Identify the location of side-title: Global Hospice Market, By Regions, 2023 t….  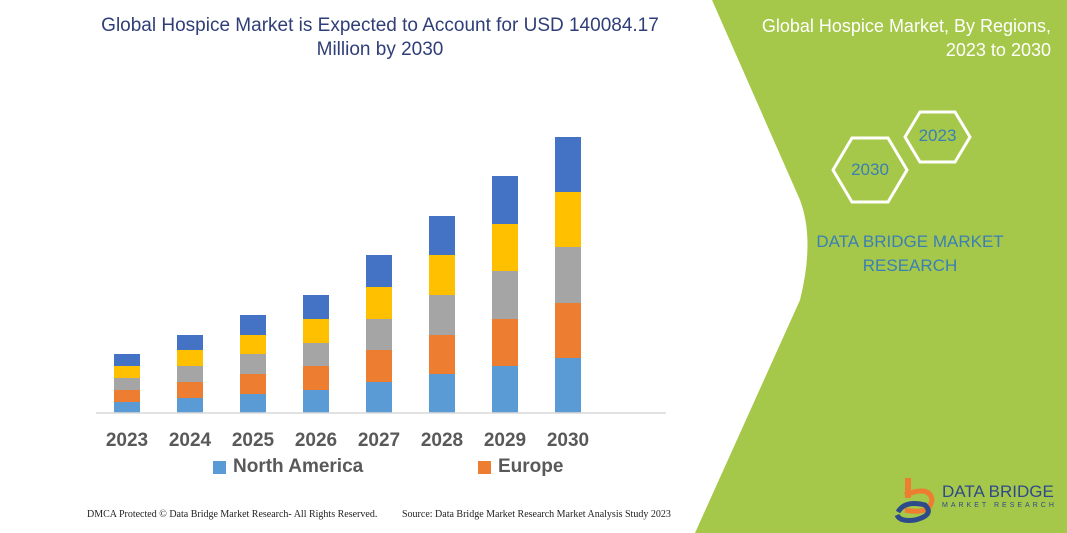
(886, 38).